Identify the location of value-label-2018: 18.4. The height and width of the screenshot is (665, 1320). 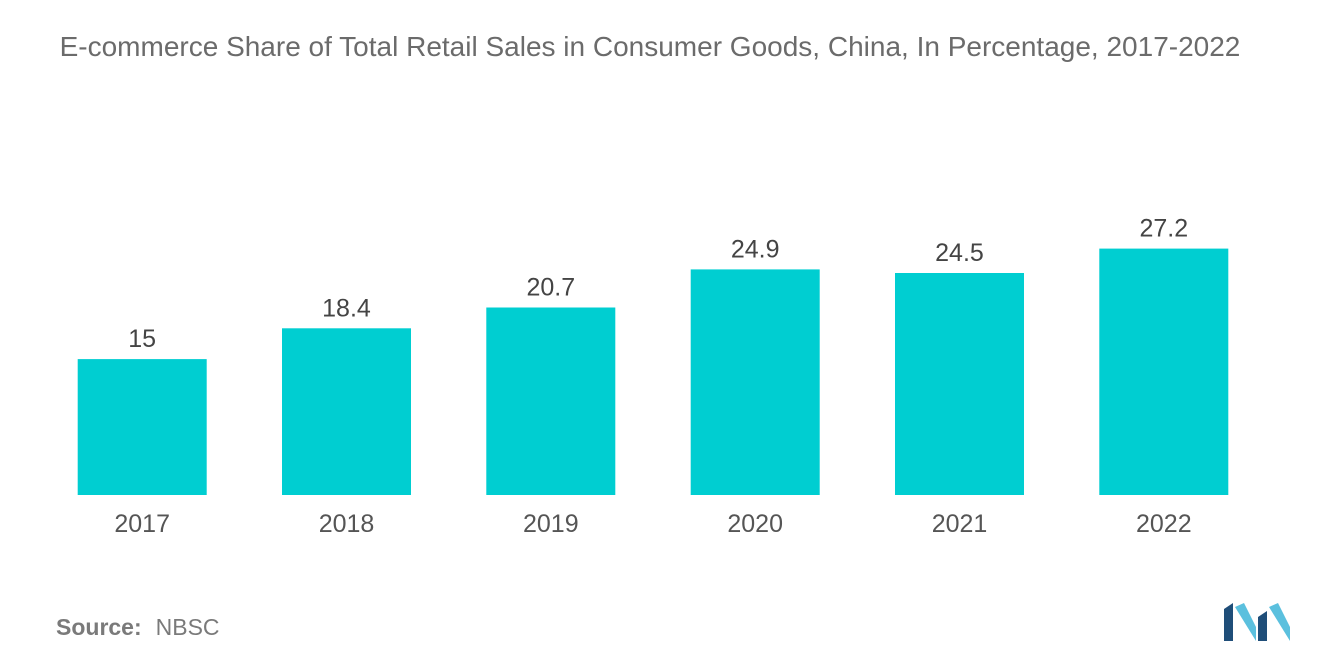
(346, 308).